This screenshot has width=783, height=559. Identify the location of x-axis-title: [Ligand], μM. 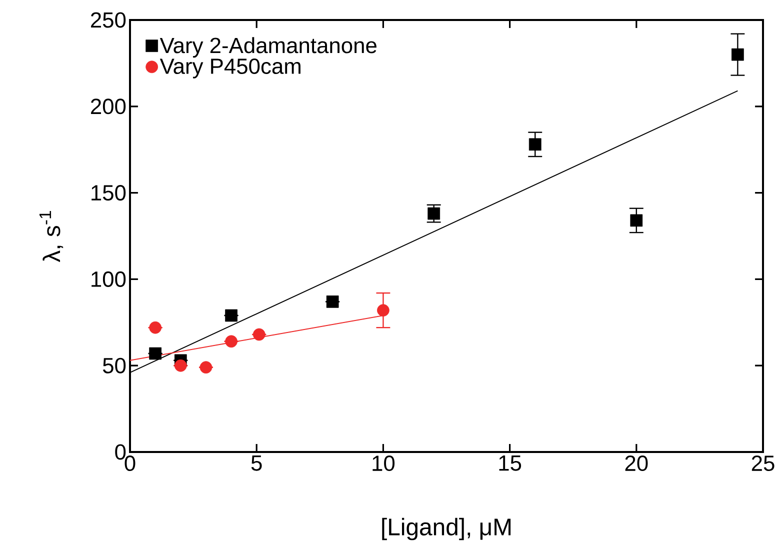
(446, 529).